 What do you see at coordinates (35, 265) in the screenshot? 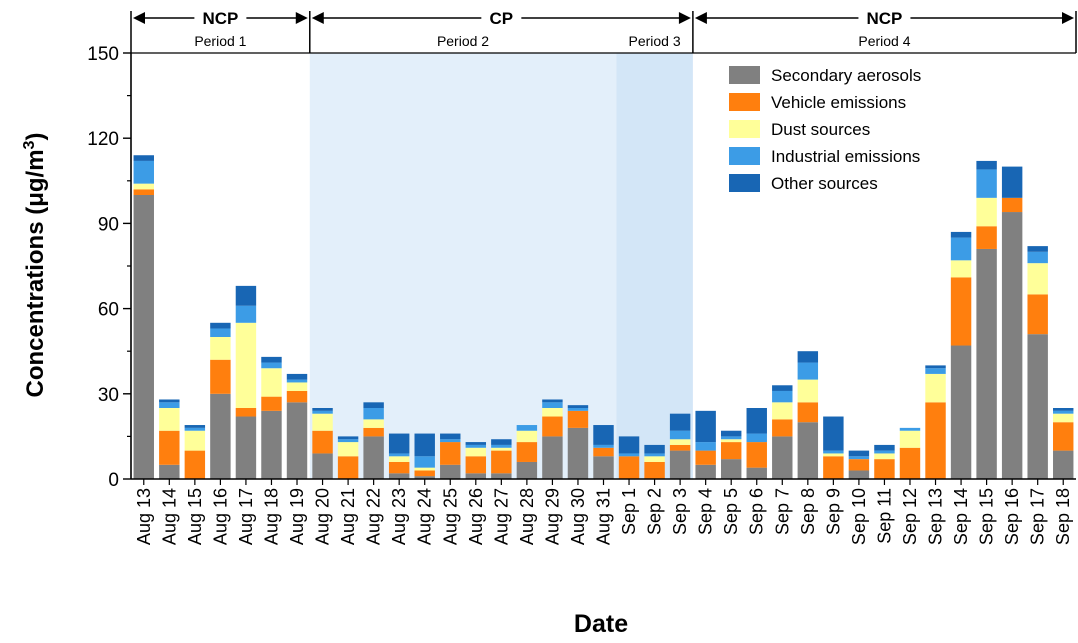
I see `y-axis-title: Concentrations (μg/m3)` at bounding box center [35, 265].